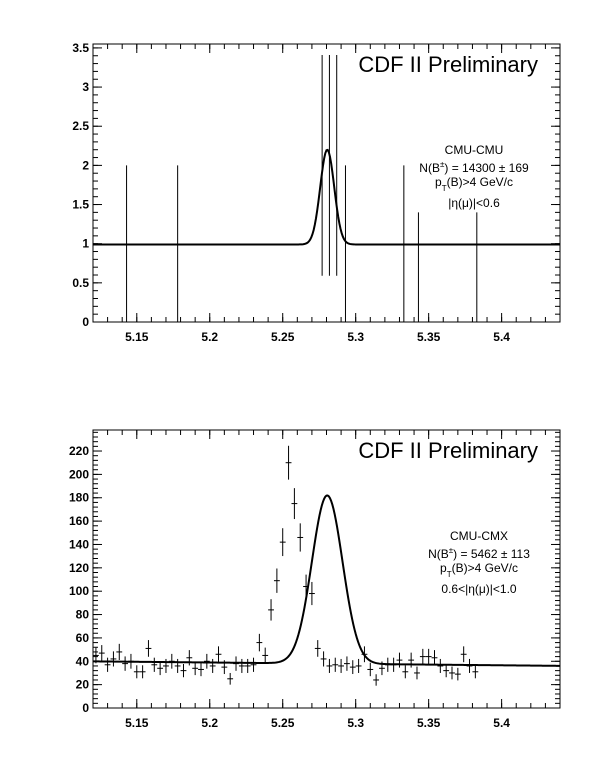 The image size is (596, 772). I want to click on annotation-yield: N(B±) = 5462 ± 113, so click(479, 553).